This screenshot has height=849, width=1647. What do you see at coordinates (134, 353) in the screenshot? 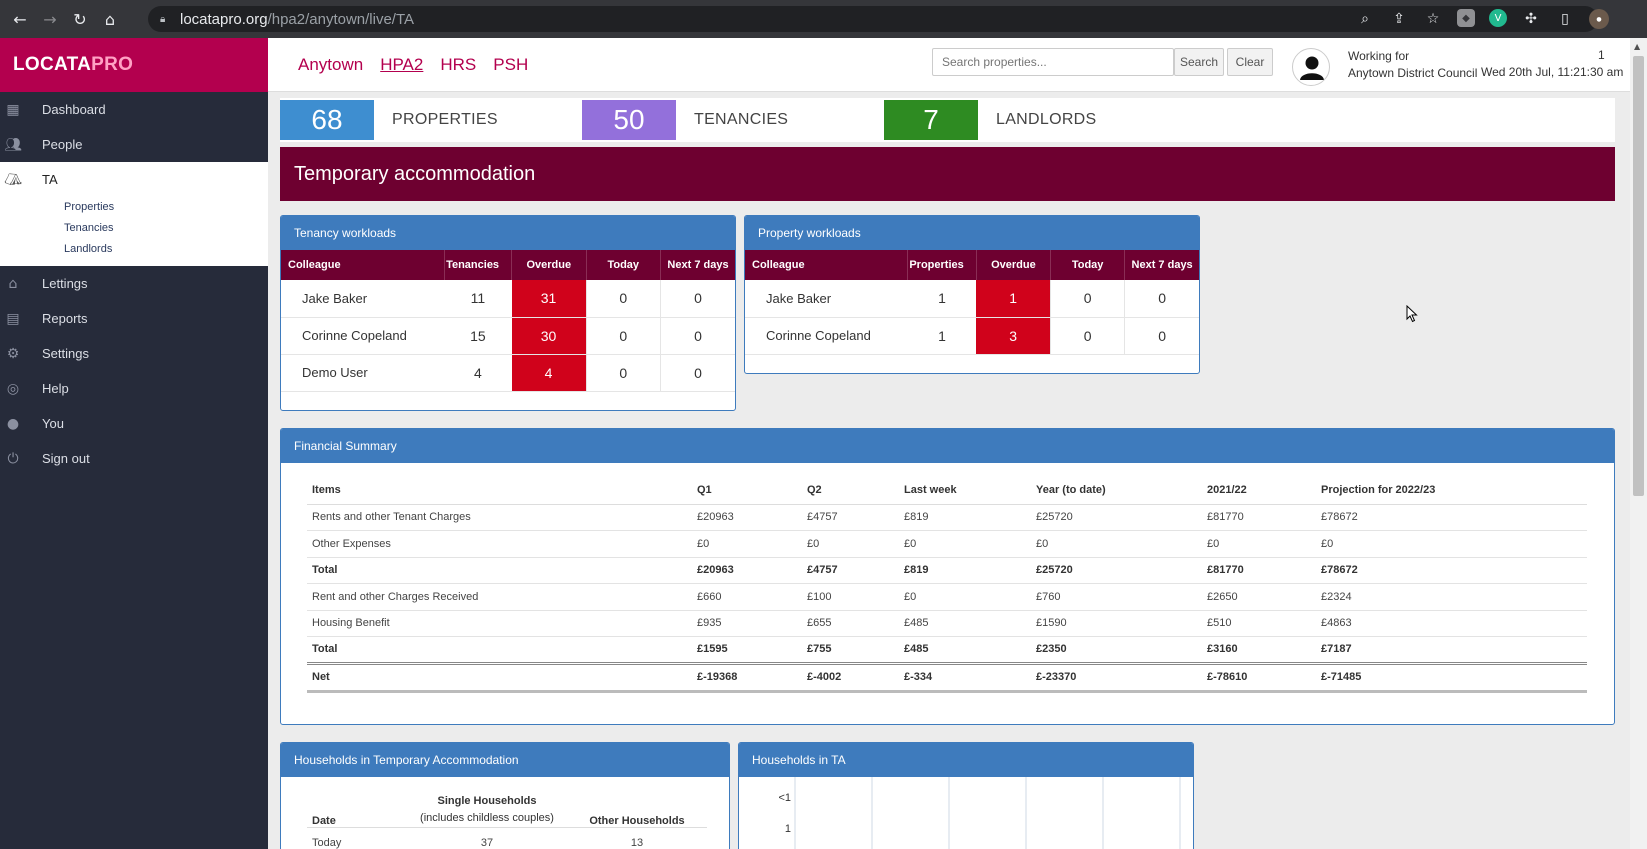
I see `sidebar-item-settings: ⚙ Settings` at bounding box center [134, 353].